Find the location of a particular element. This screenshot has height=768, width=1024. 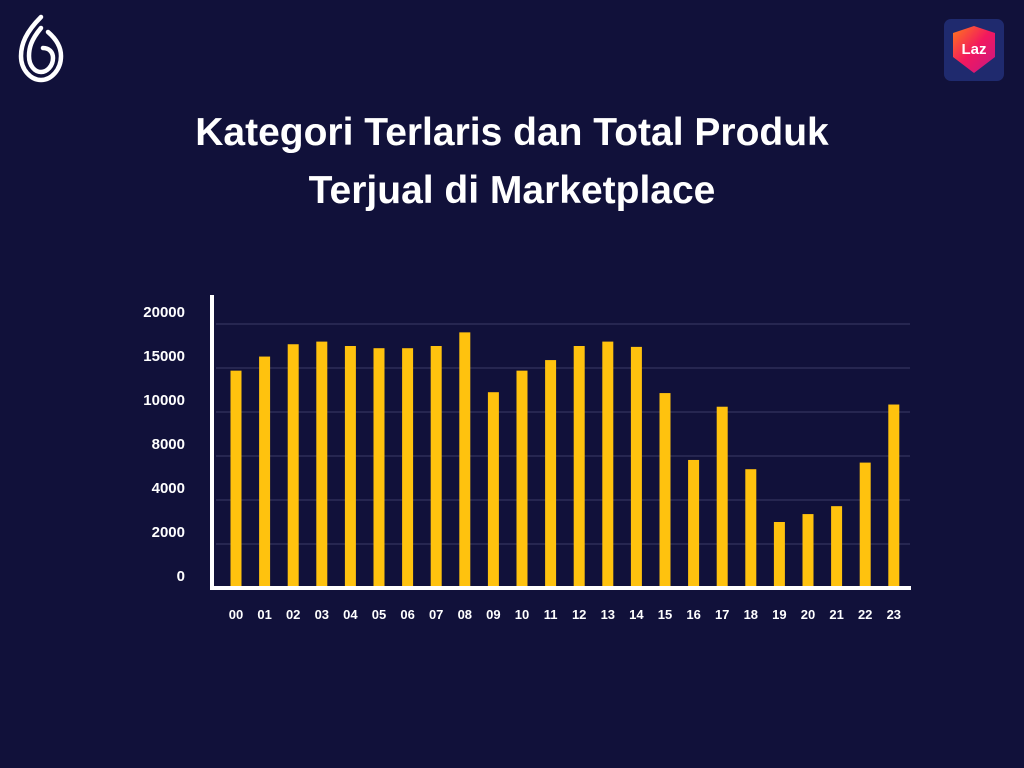

x-tick-label: 12 is located at coordinates (579, 614).